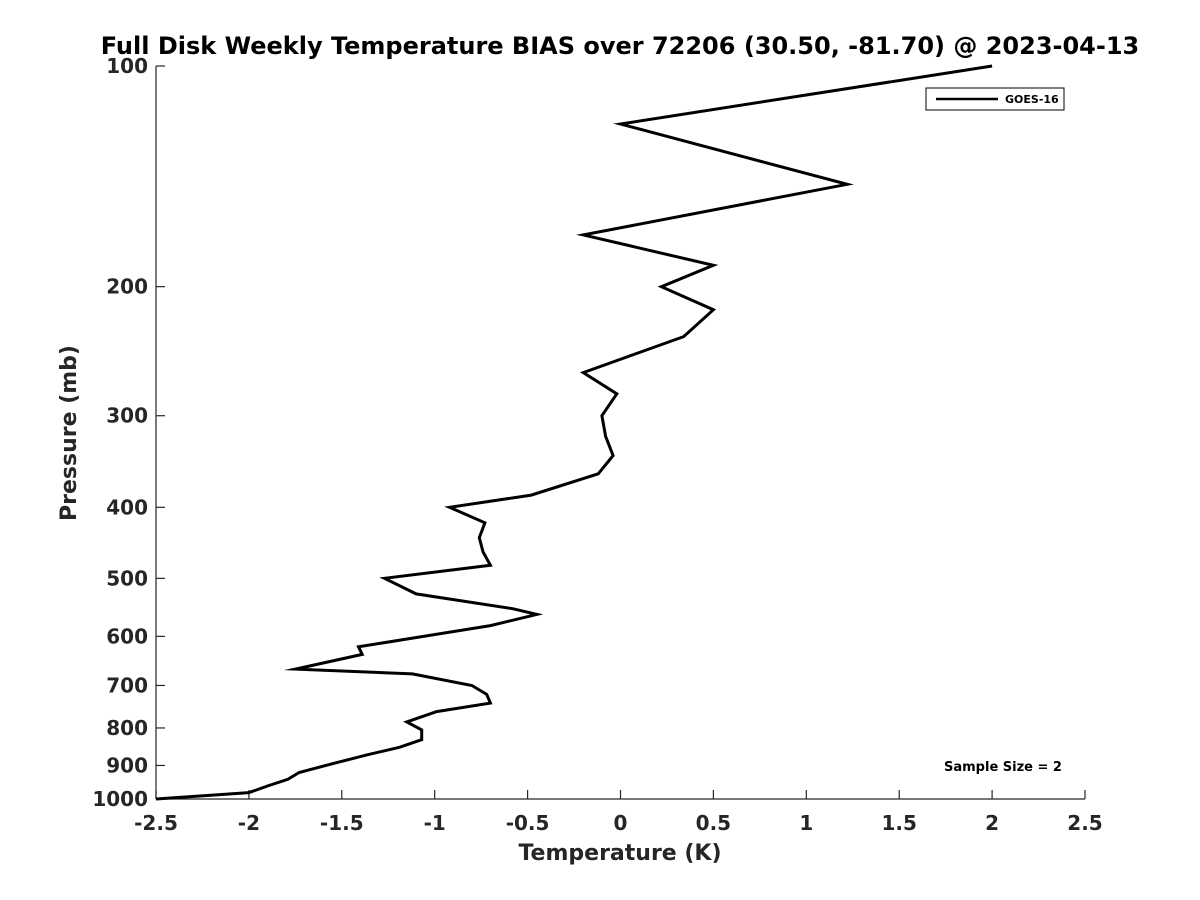  I want to click on x-tick-label: -1, so click(435, 823).